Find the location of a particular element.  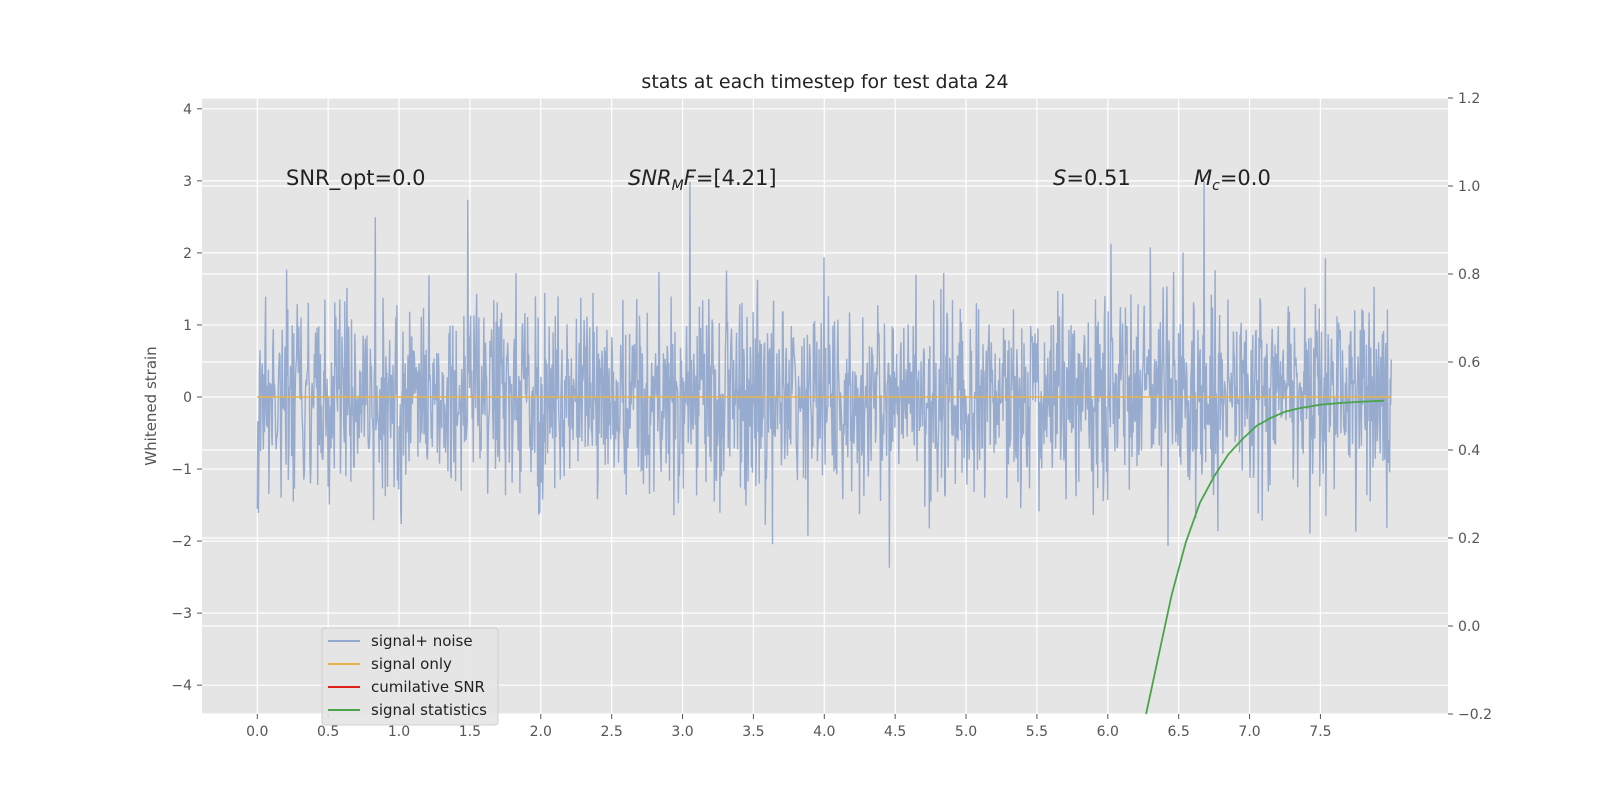

annotation-s: S=0.51 is located at coordinates (1092, 178).